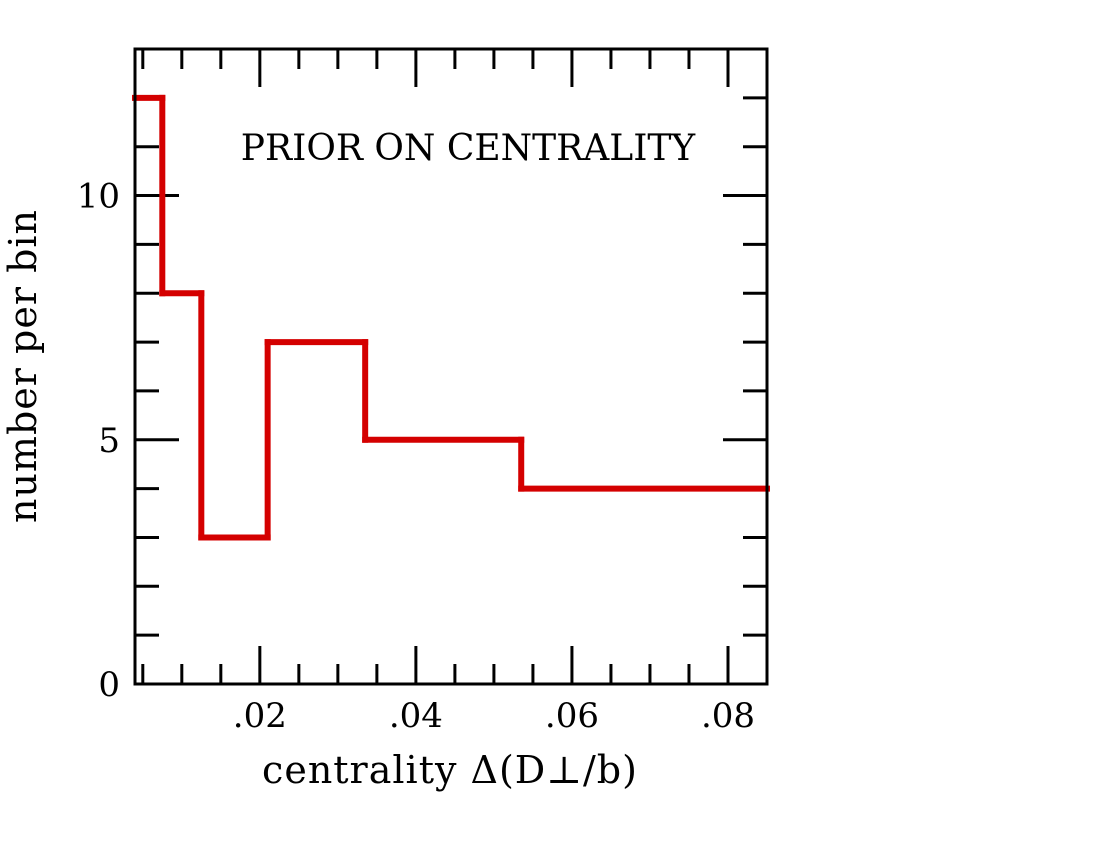 The height and width of the screenshot is (850, 1100). What do you see at coordinates (728, 716) in the screenshot?
I see `x-tick-label: .08` at bounding box center [728, 716].